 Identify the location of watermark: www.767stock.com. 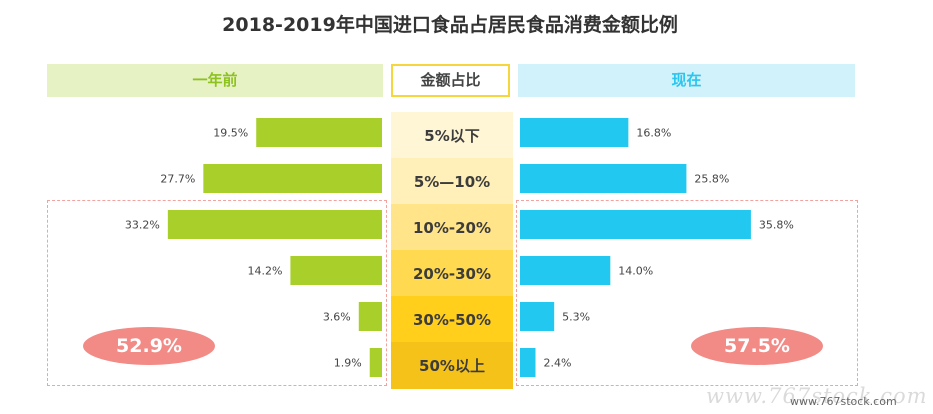
(817, 396).